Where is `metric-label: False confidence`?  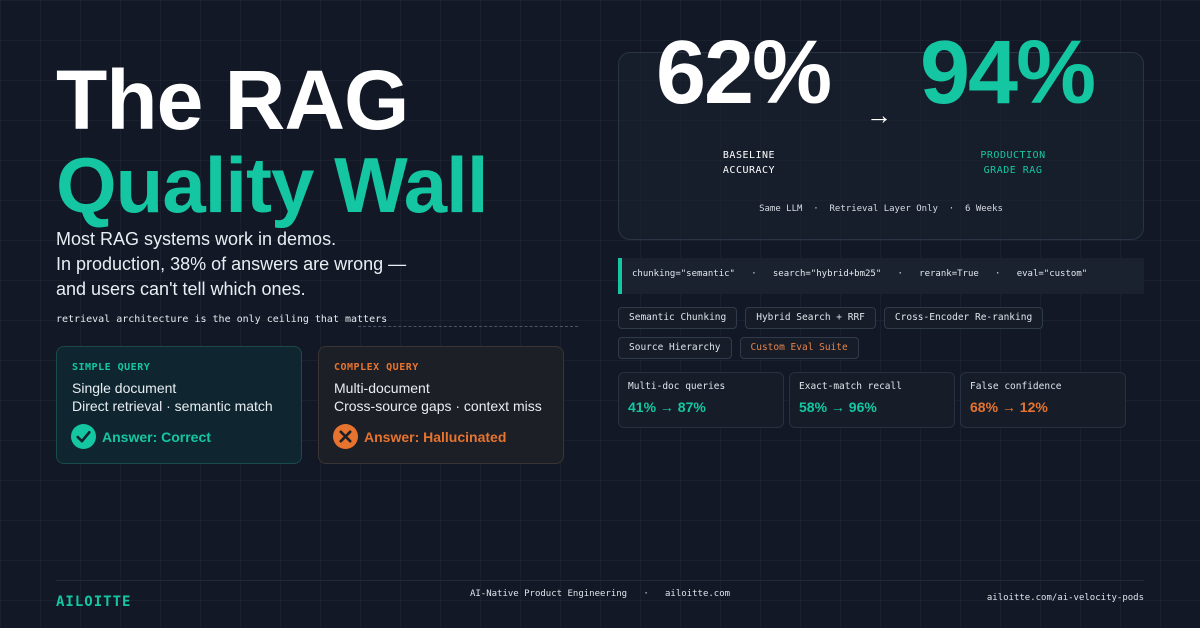
metric-label: False confidence is located at coordinates (1016, 386).